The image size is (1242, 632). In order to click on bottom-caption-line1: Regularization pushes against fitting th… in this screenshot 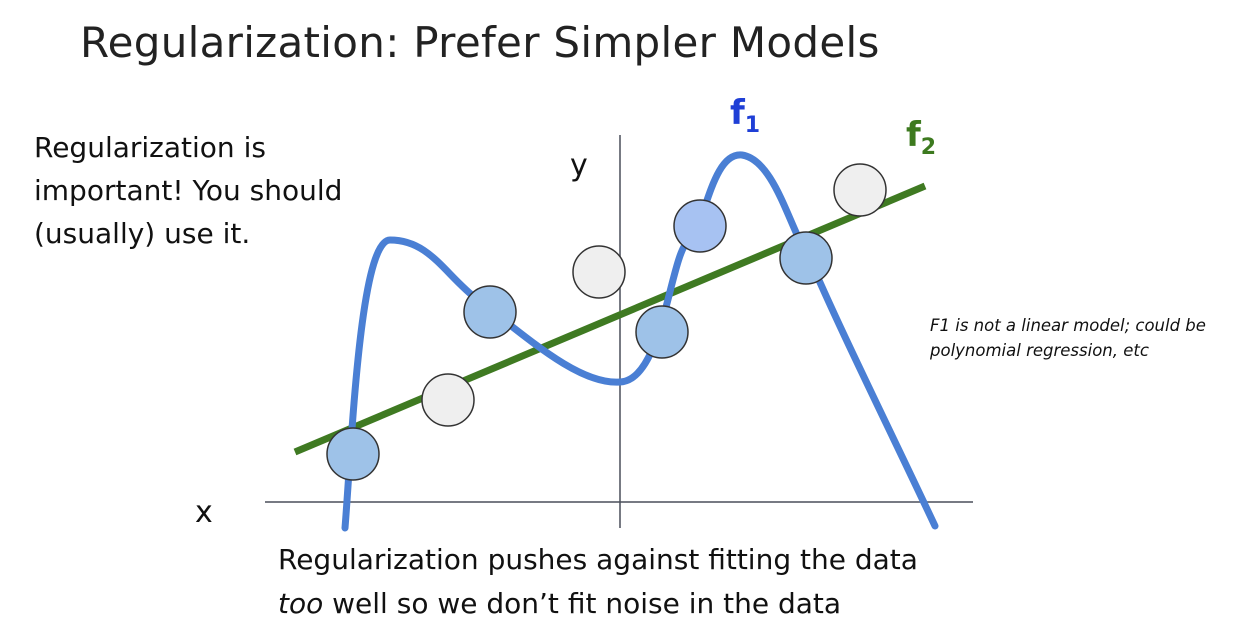, I will do `click(598, 559)`.